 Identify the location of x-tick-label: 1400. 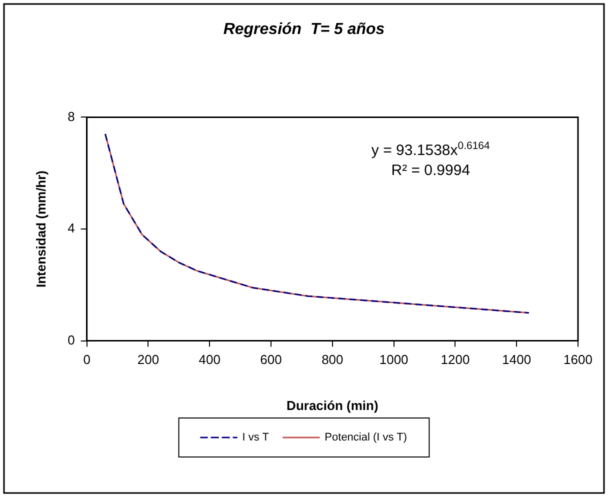
(517, 360).